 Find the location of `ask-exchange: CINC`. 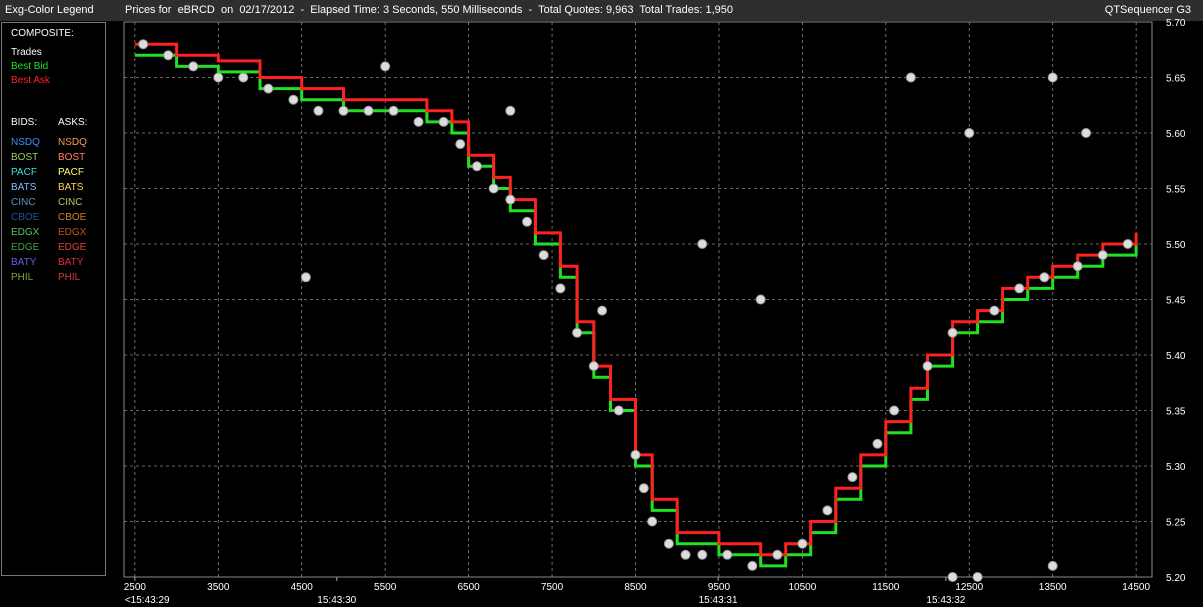

ask-exchange: CINC is located at coordinates (70, 202).